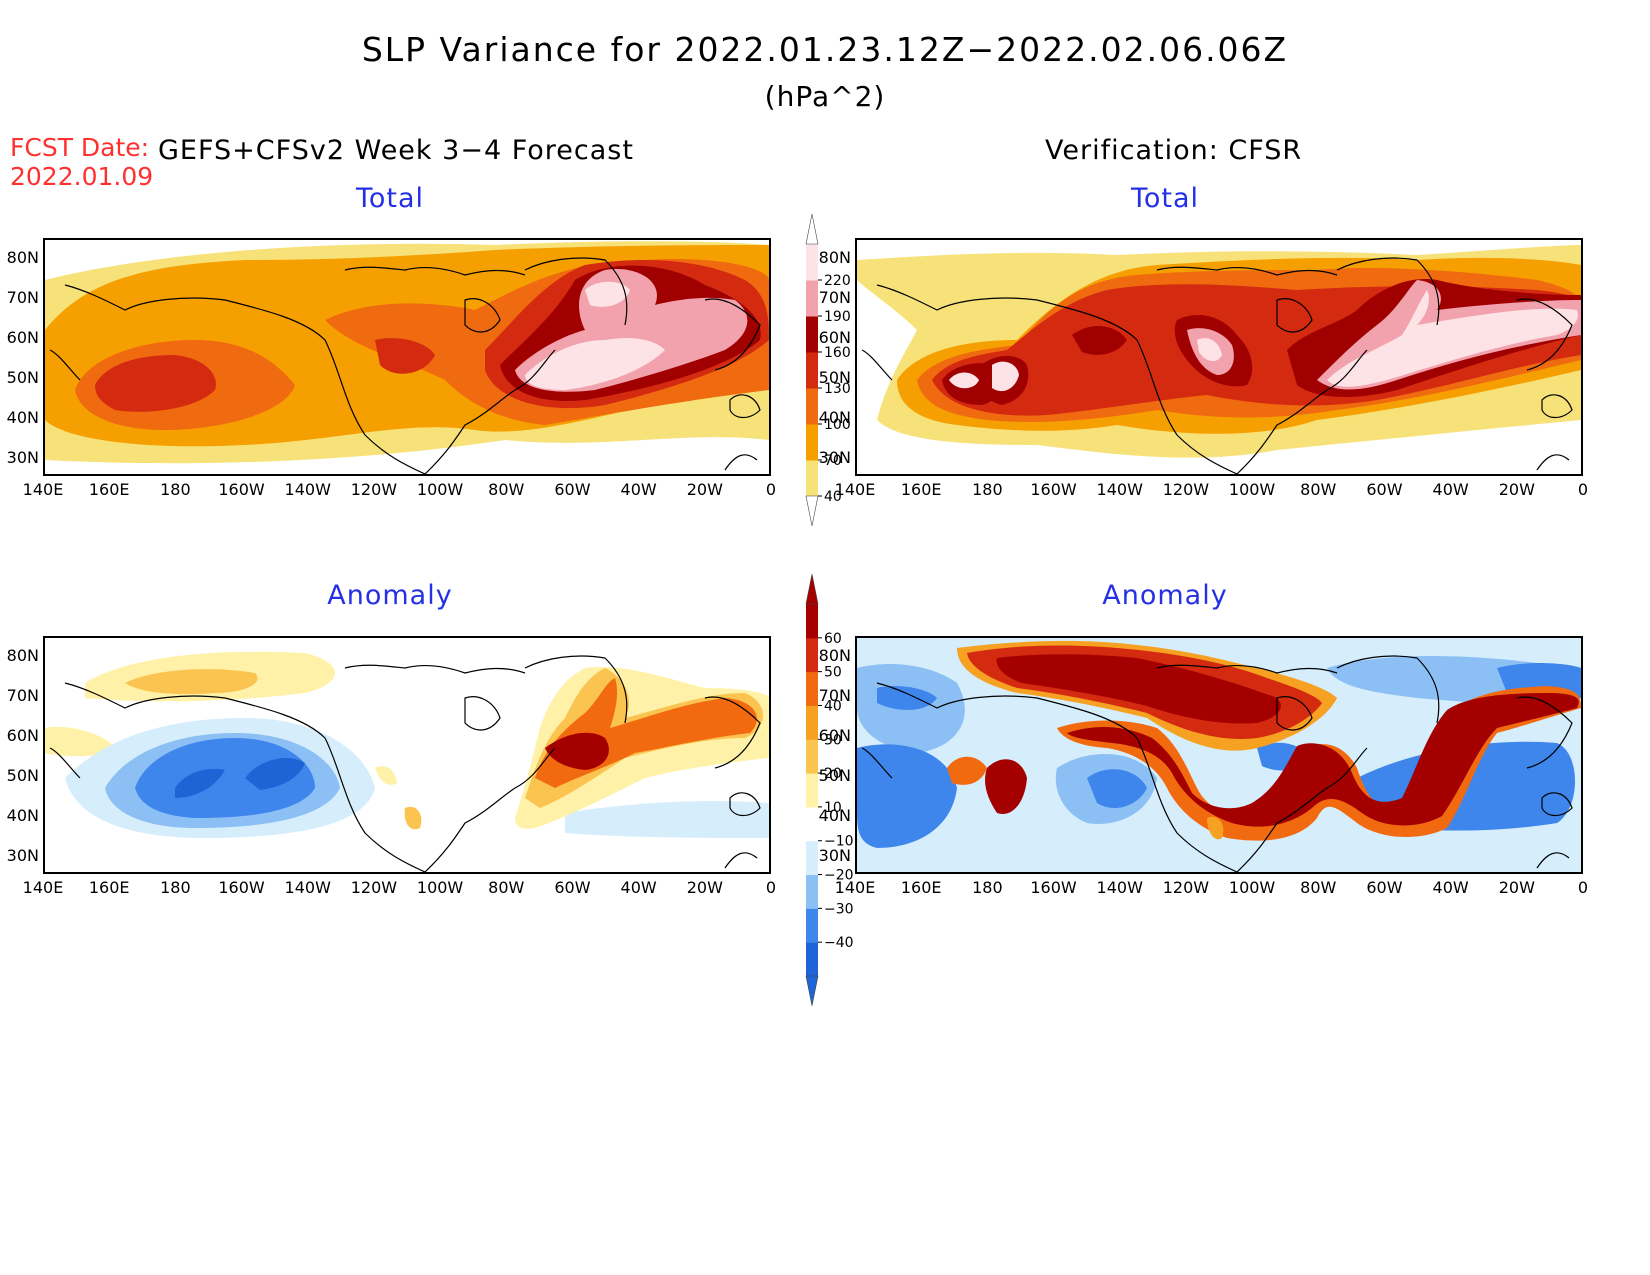 The image size is (1650, 1275). I want to click on colorbar-label: 220, so click(837, 281).